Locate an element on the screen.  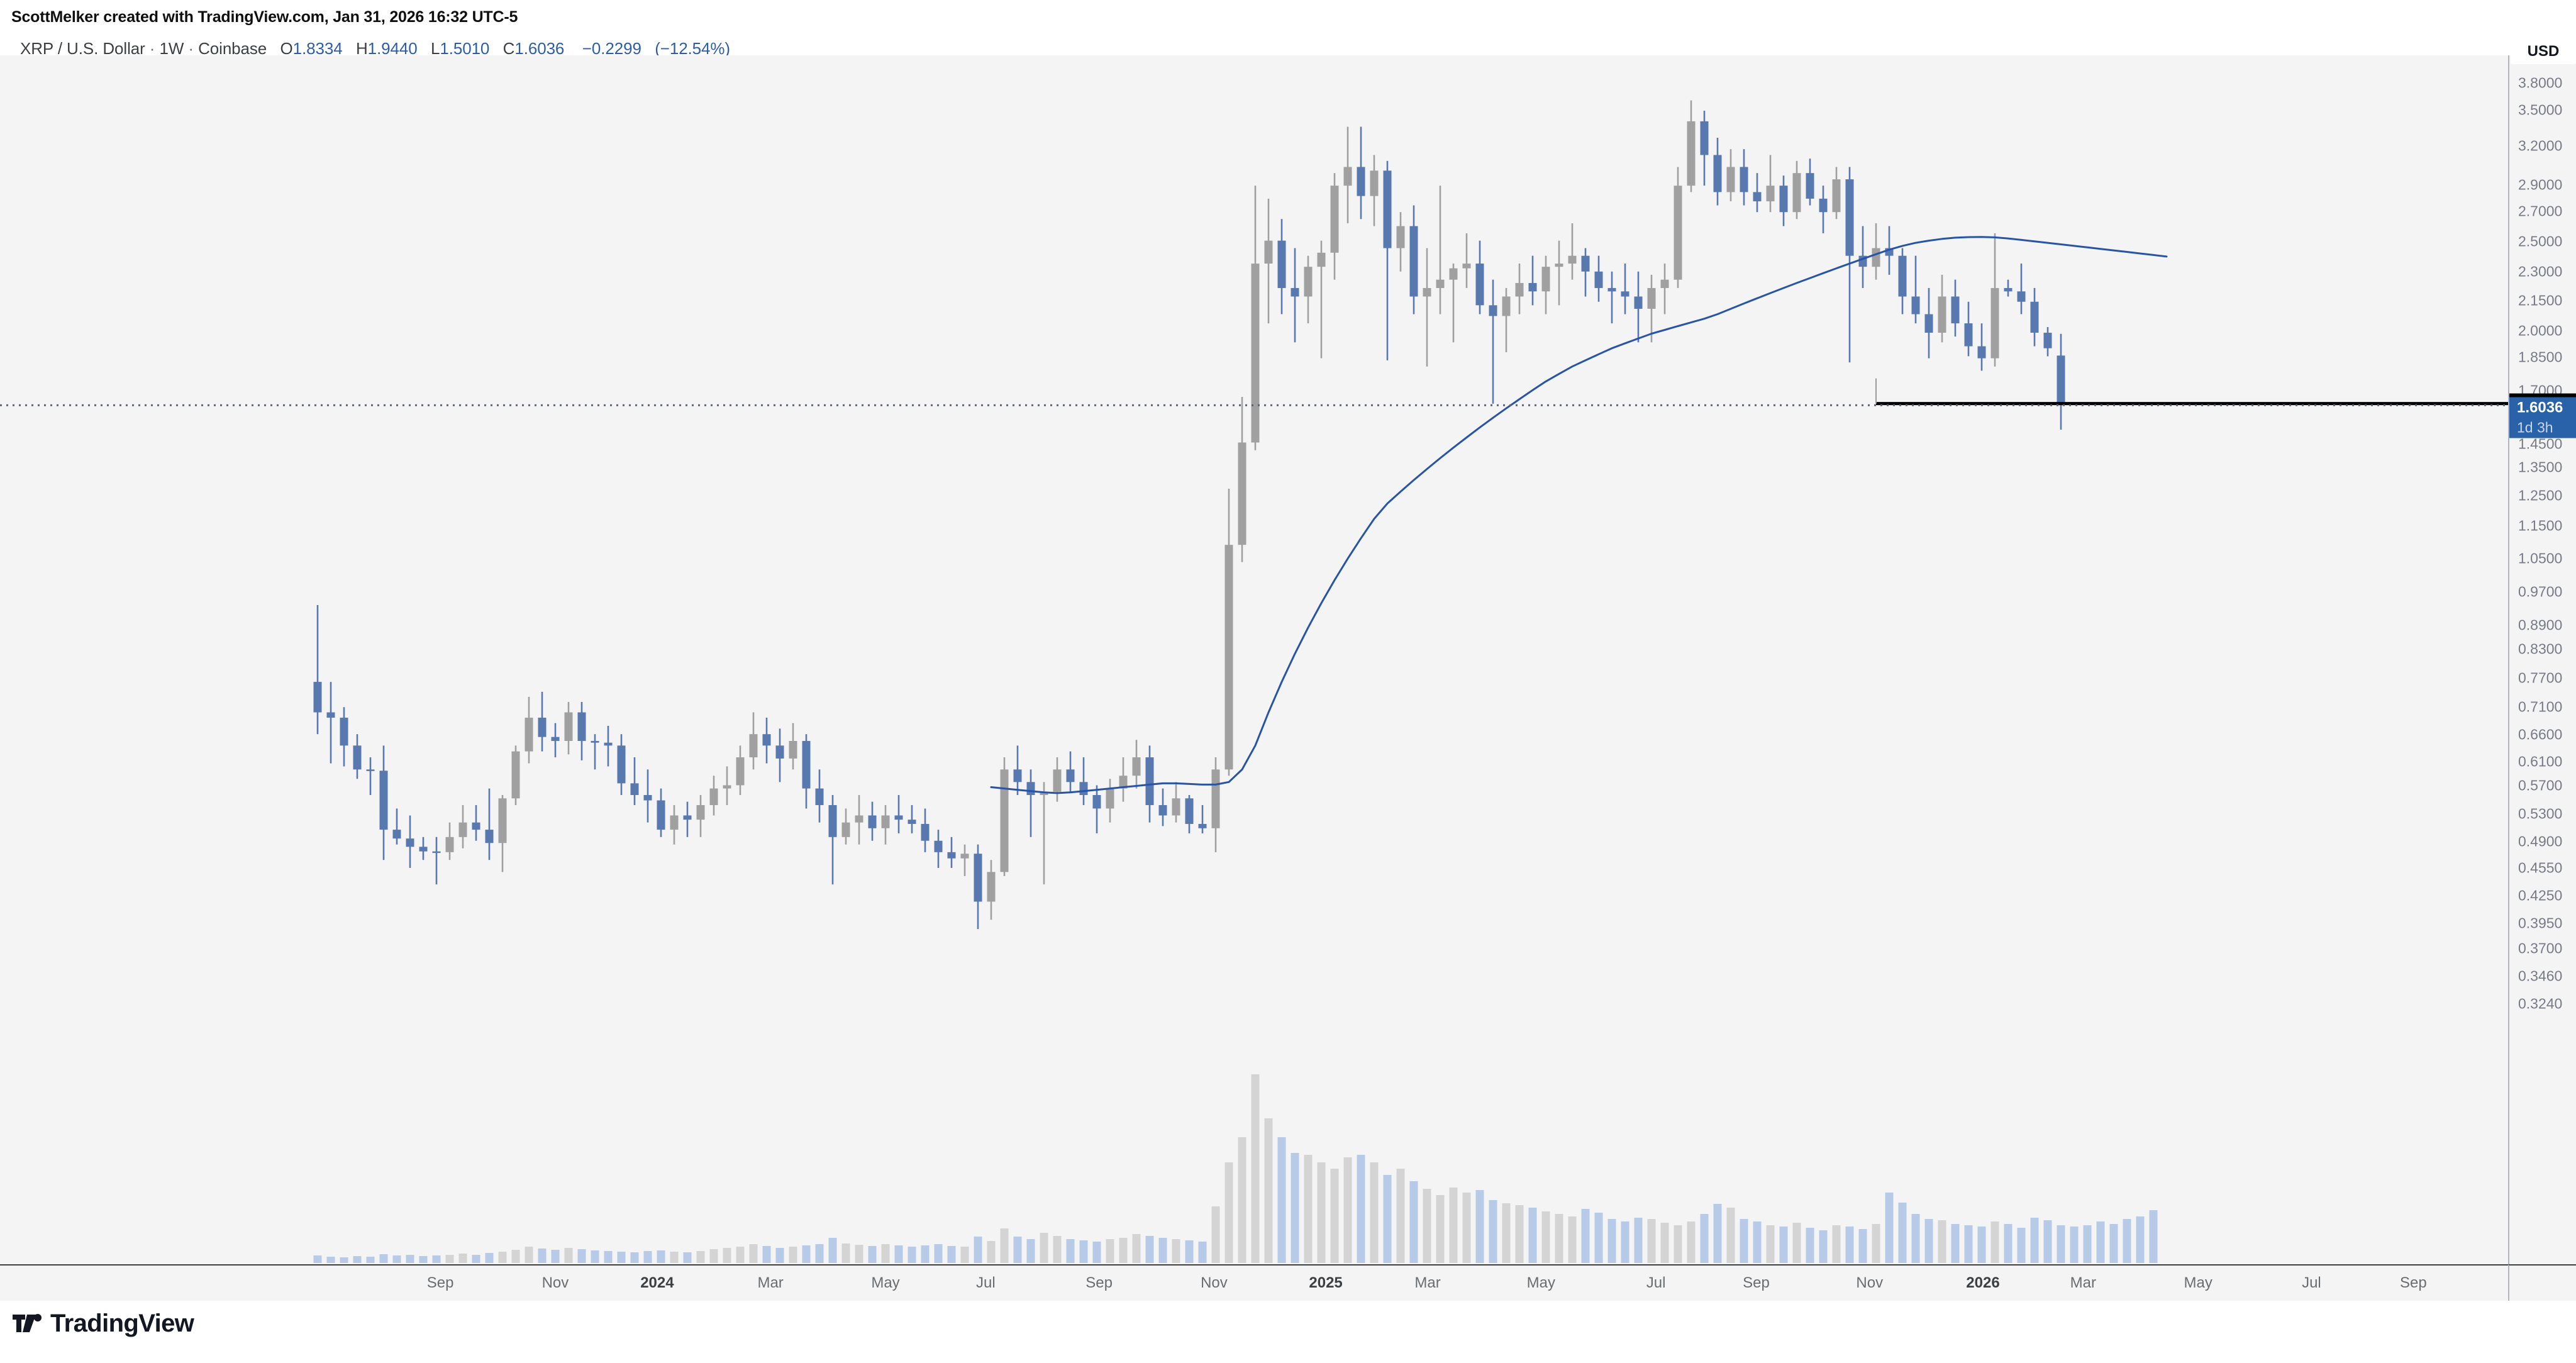
interval-label: 1W is located at coordinates (171, 48).